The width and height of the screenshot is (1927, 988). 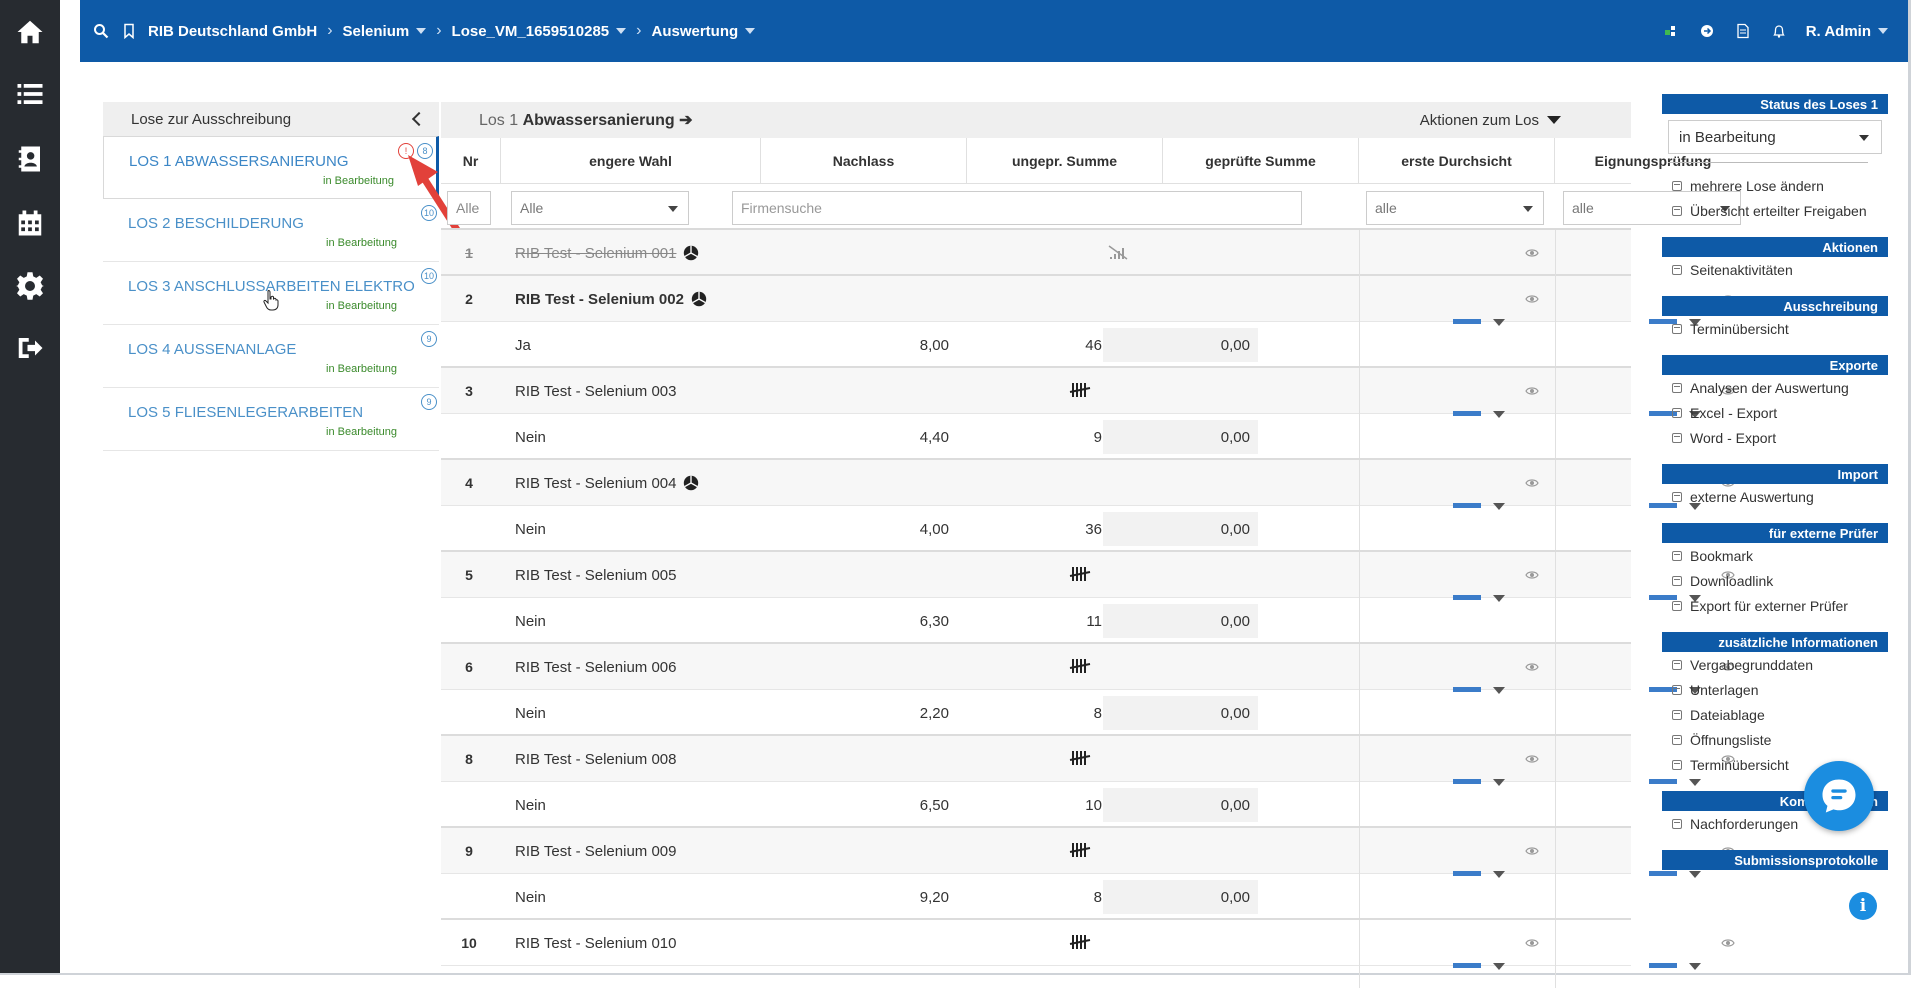 I want to click on chat-button, so click(x=1839, y=796).